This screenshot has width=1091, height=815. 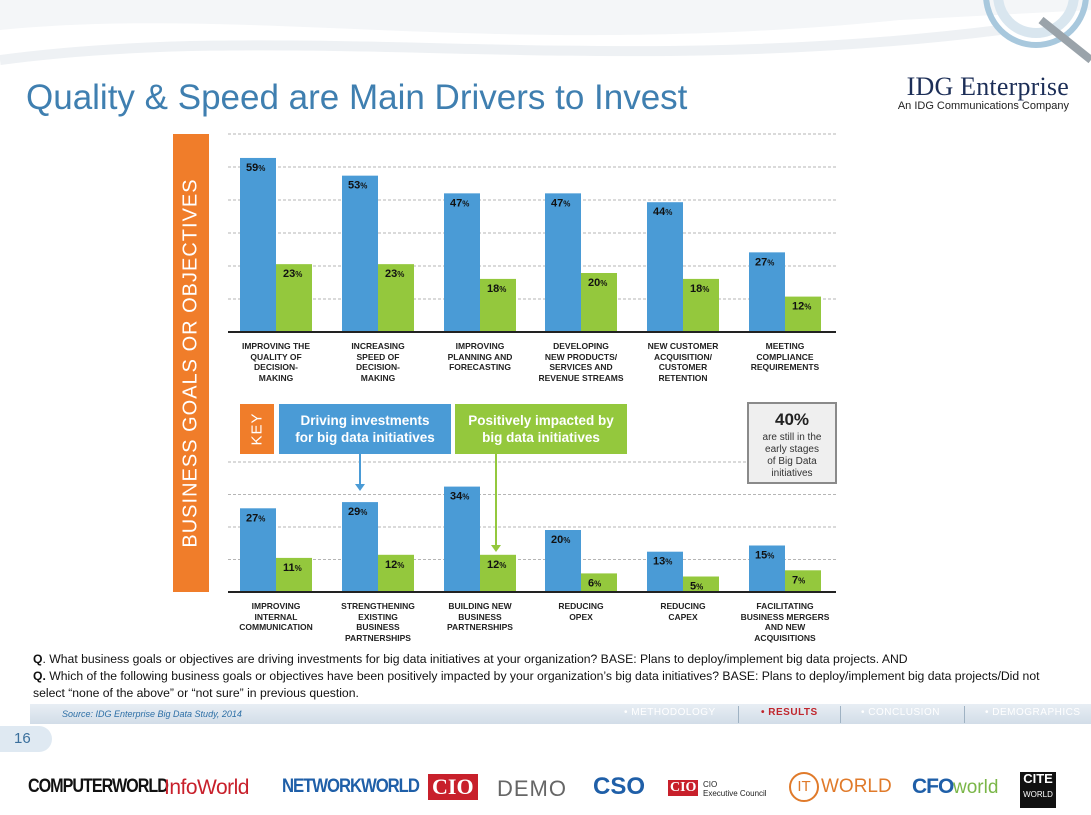 What do you see at coordinates (1037, 32) in the screenshot?
I see `magnifier-graphic` at bounding box center [1037, 32].